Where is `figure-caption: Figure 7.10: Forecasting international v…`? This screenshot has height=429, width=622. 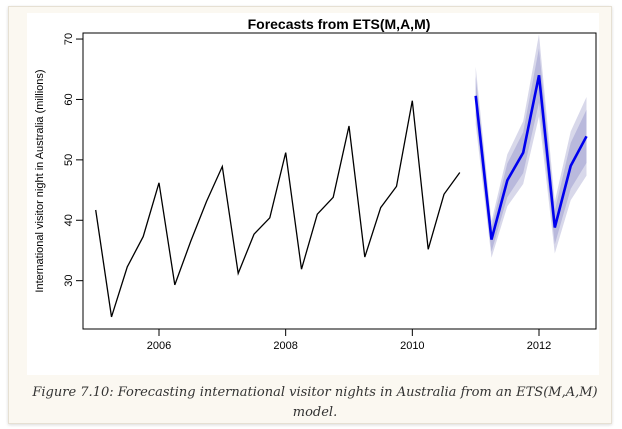 figure-caption: Figure 7.10: Forecasting international v… is located at coordinates (315, 402).